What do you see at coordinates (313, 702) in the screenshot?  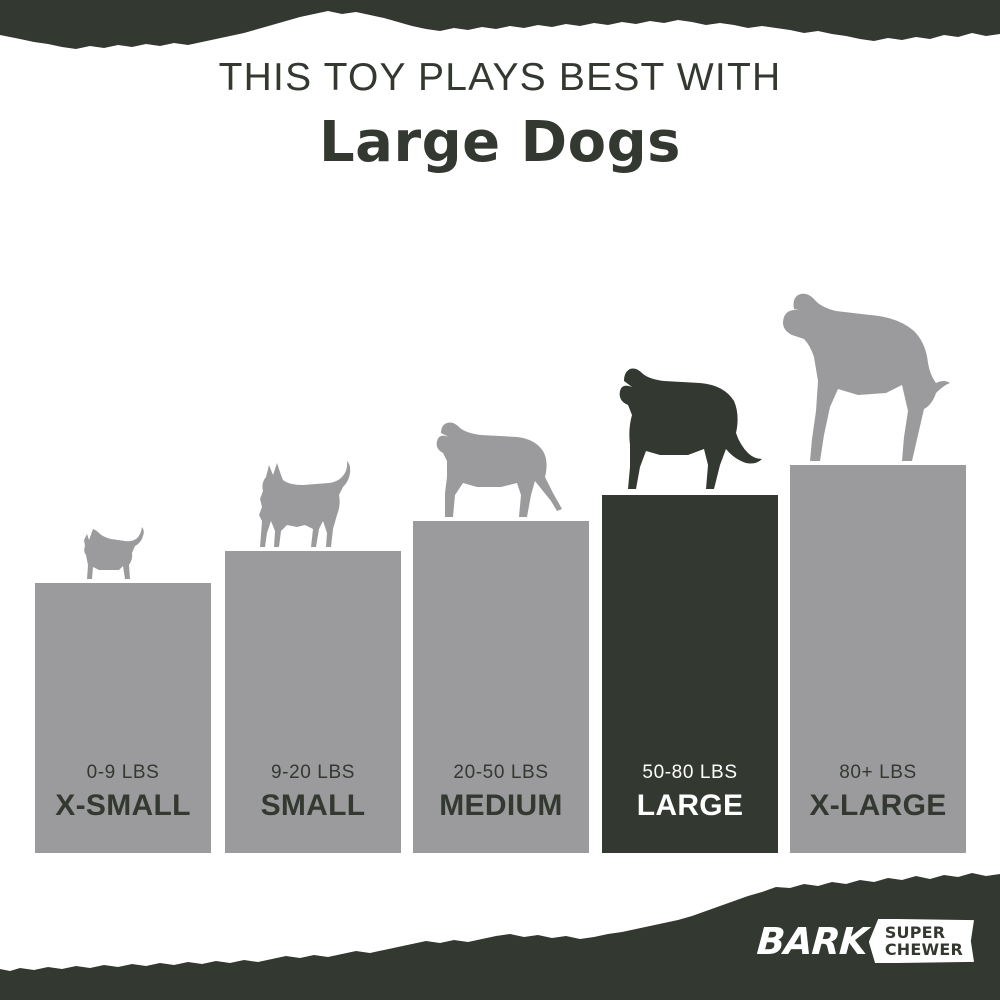 I see `bar-small` at bounding box center [313, 702].